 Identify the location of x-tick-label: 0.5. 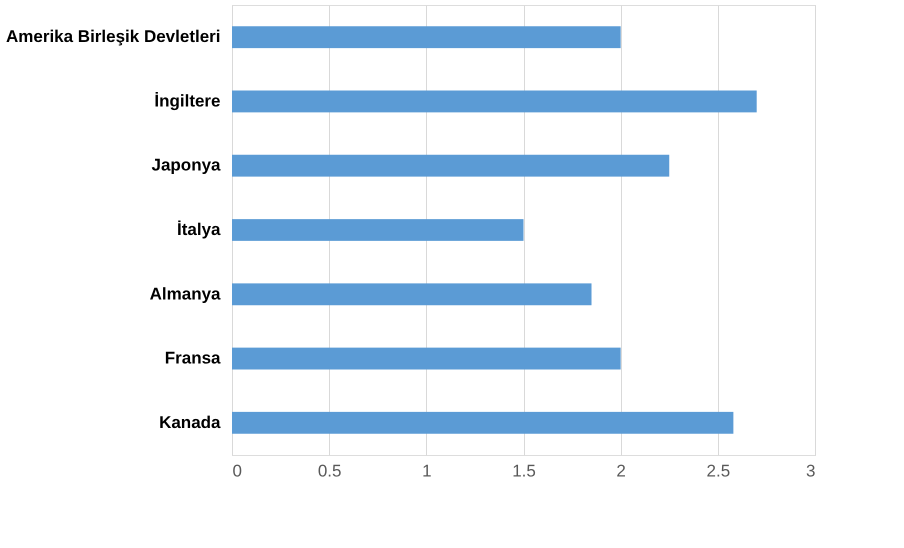
(330, 471).